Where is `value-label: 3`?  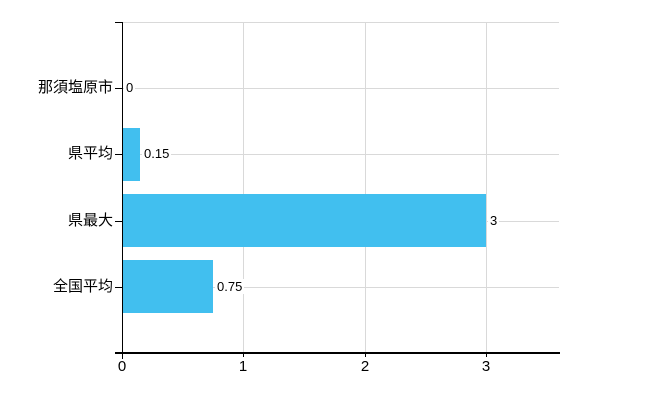 value-label: 3 is located at coordinates (494, 220).